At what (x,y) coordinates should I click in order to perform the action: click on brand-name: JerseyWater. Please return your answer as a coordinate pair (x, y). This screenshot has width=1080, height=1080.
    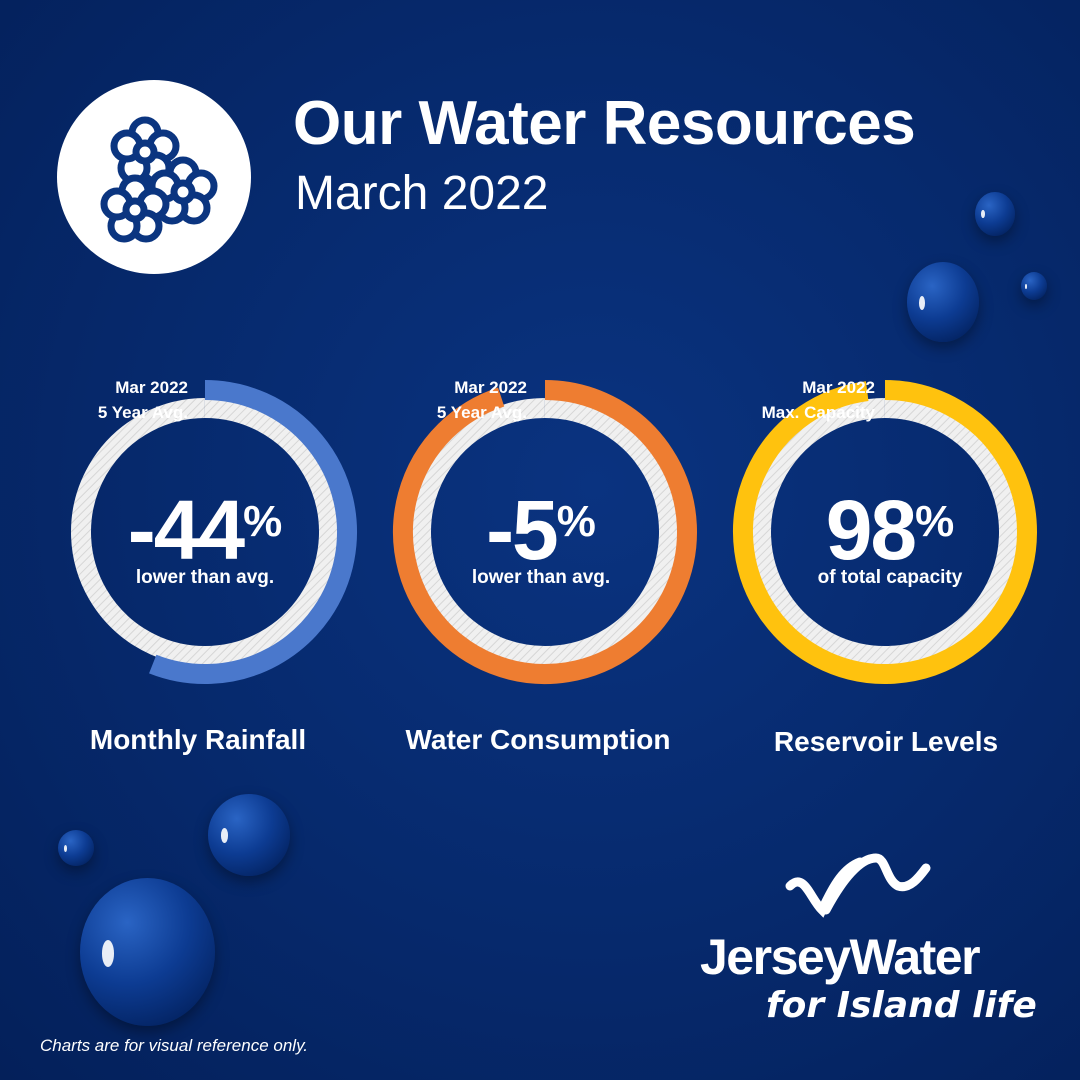
    Looking at the image, I should click on (840, 957).